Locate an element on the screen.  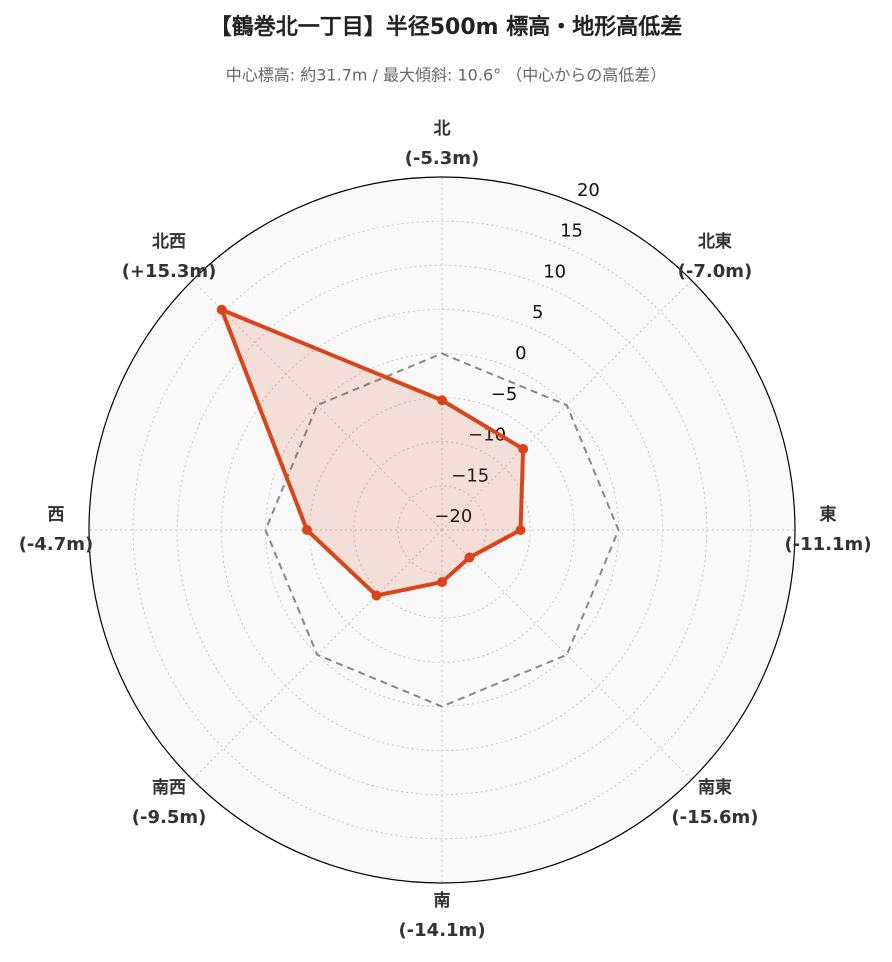
category-label: 北 is located at coordinates (442, 129).